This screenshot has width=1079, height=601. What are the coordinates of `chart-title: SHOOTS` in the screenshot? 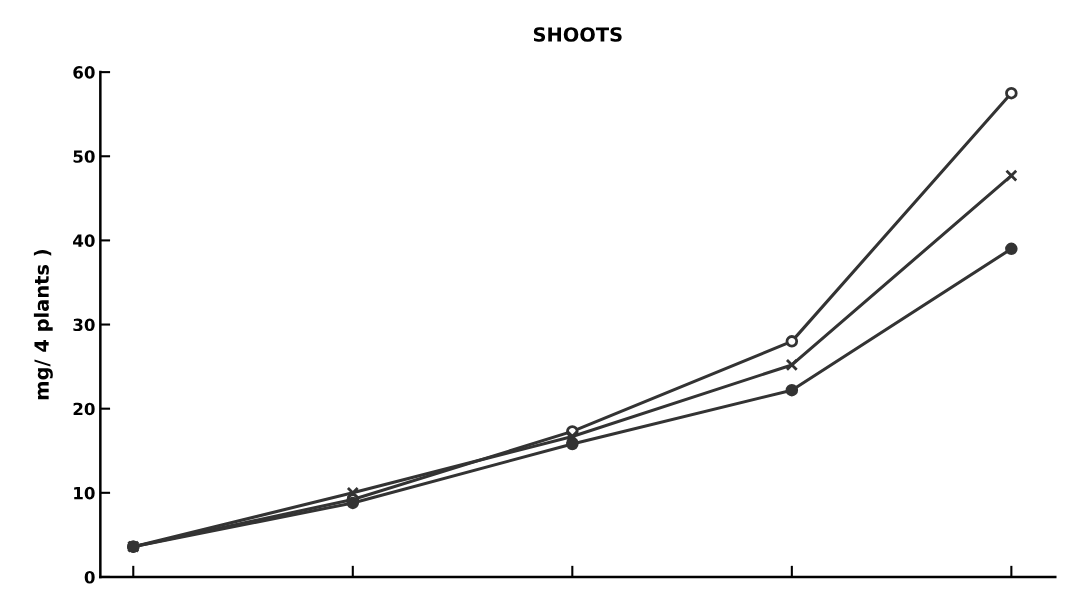 It's located at (577, 34).